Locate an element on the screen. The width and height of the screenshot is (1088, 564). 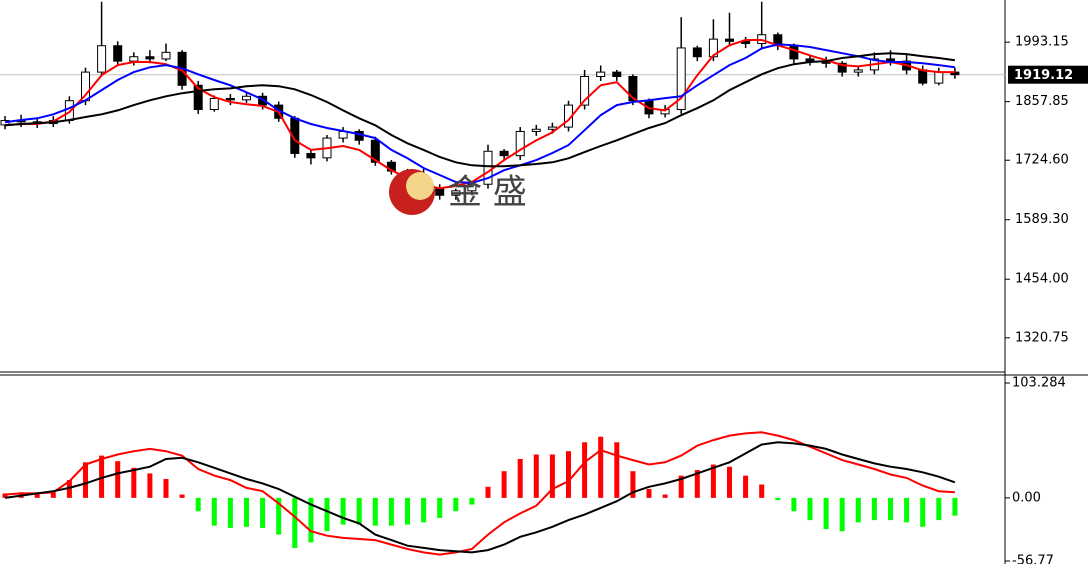
y-tick-label: 1857.85 is located at coordinates (1042, 101).